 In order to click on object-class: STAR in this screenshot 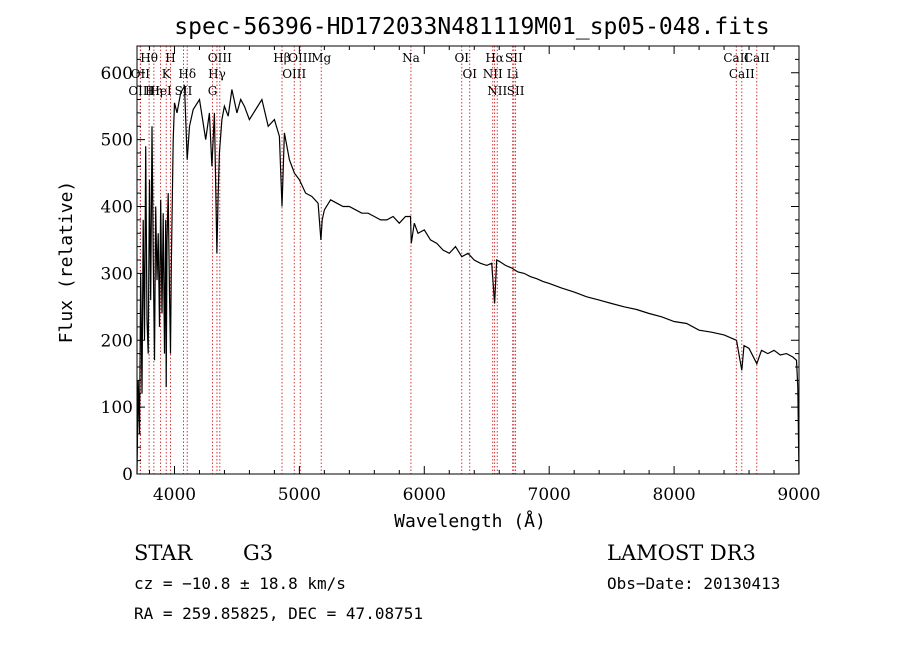, I will do `click(163, 553)`.